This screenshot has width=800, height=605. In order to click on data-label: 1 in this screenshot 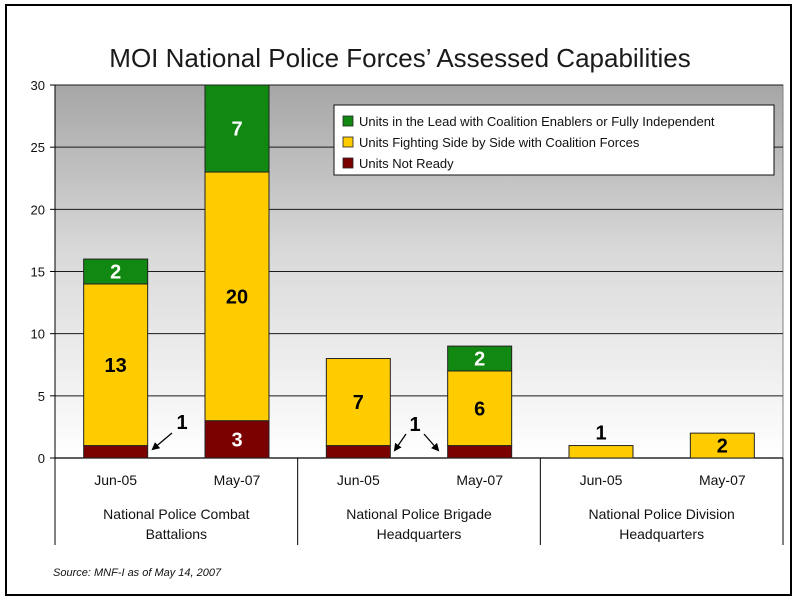, I will do `click(600, 434)`.